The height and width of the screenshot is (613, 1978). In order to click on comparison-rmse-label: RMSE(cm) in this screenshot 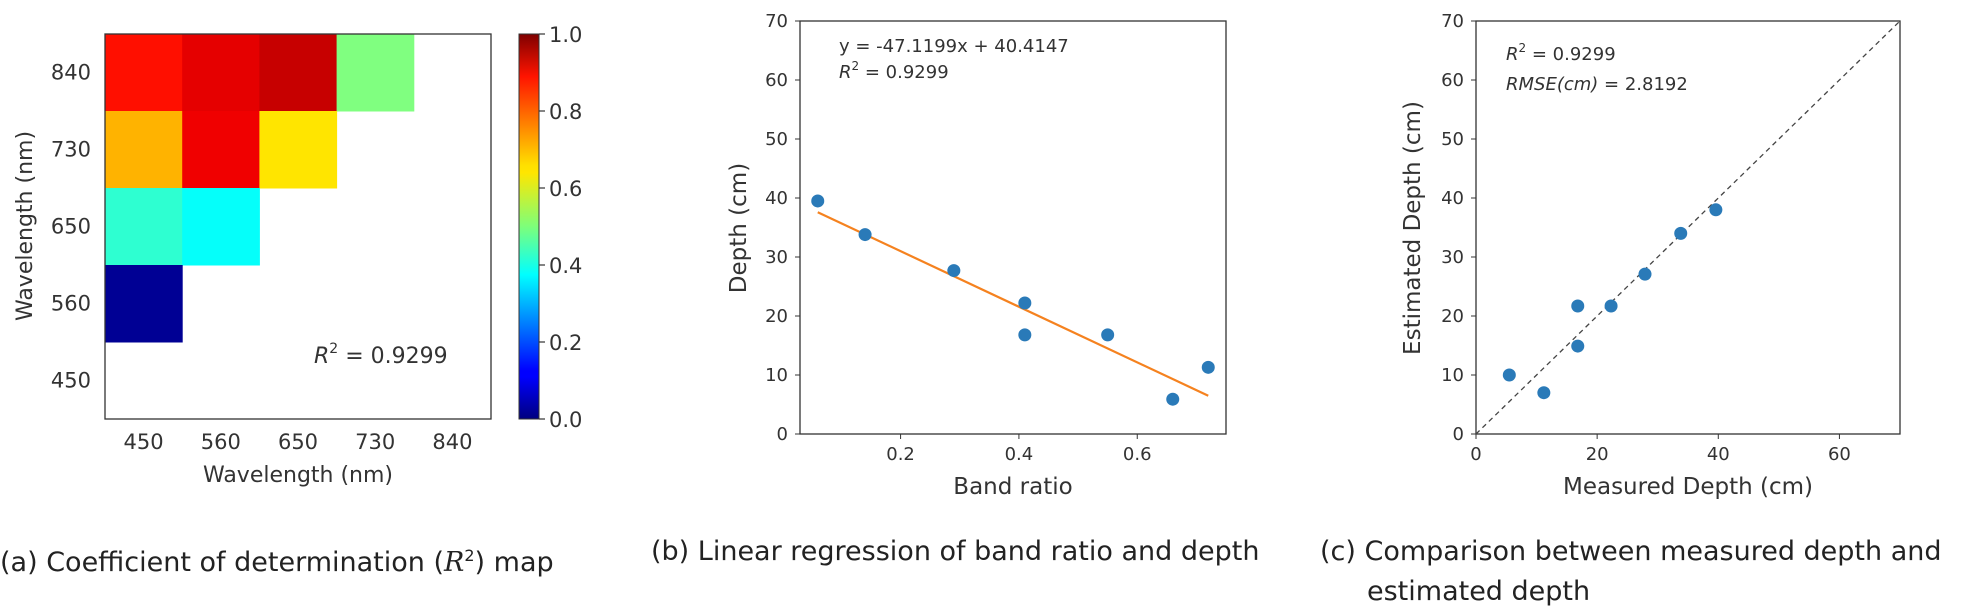, I will do `click(1552, 84)`.